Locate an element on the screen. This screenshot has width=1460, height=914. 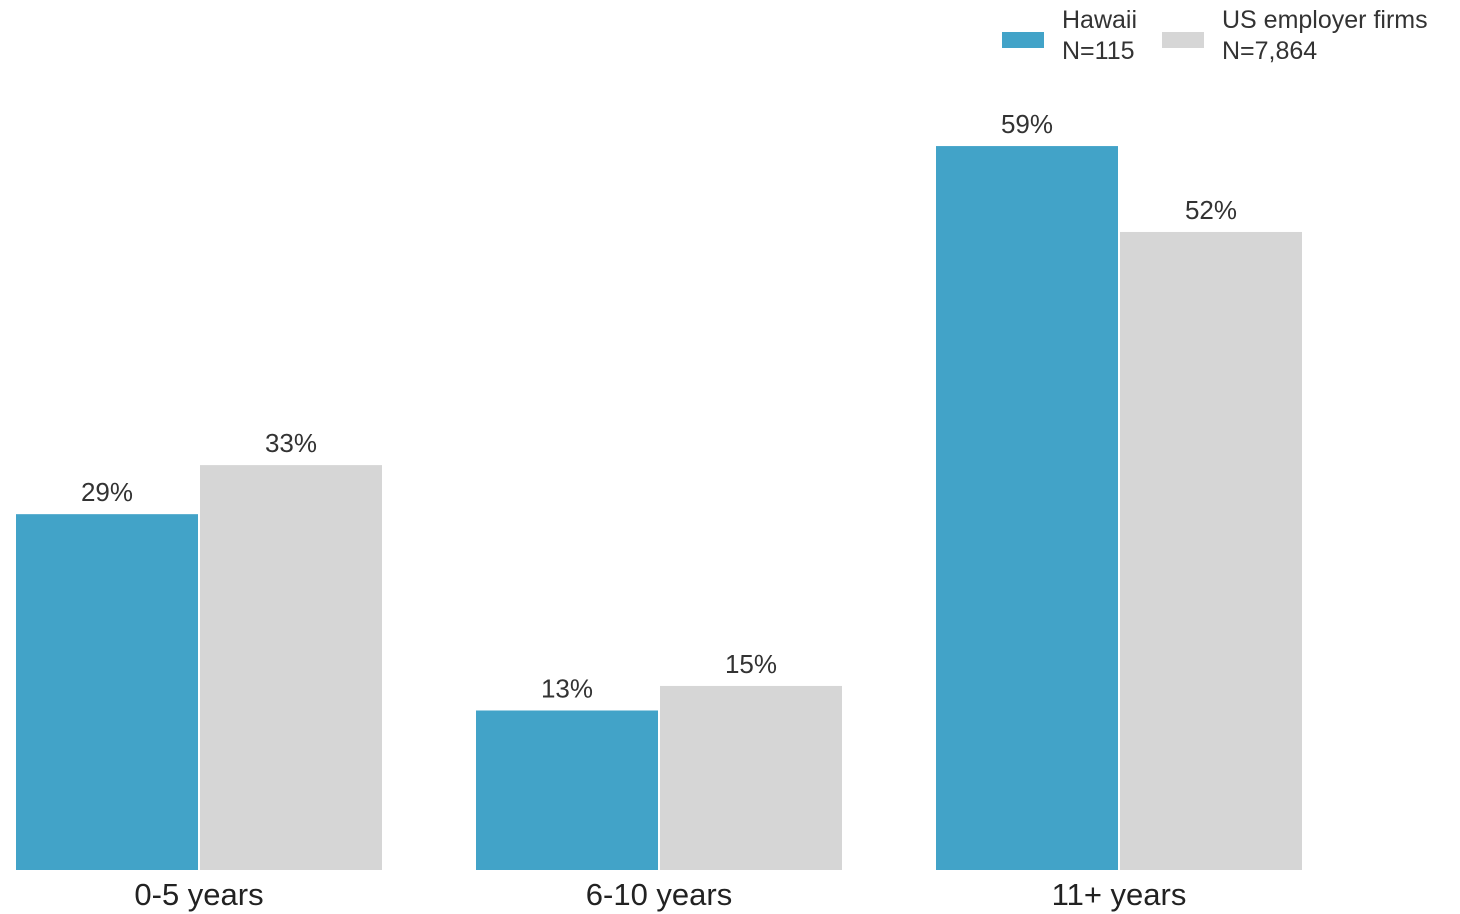
bar-us-employer-firms-6-10-years is located at coordinates (751, 777).